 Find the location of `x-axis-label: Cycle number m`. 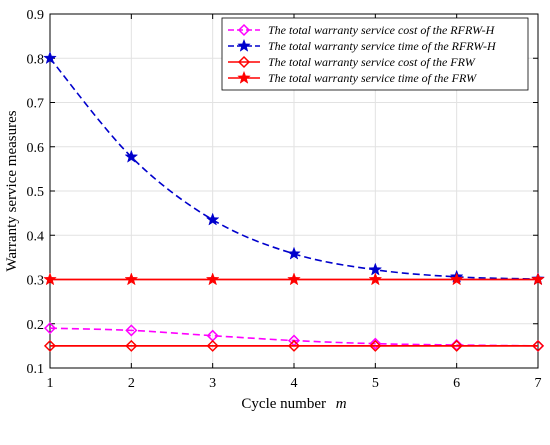

x-axis-label: Cycle number m is located at coordinates (293, 404).